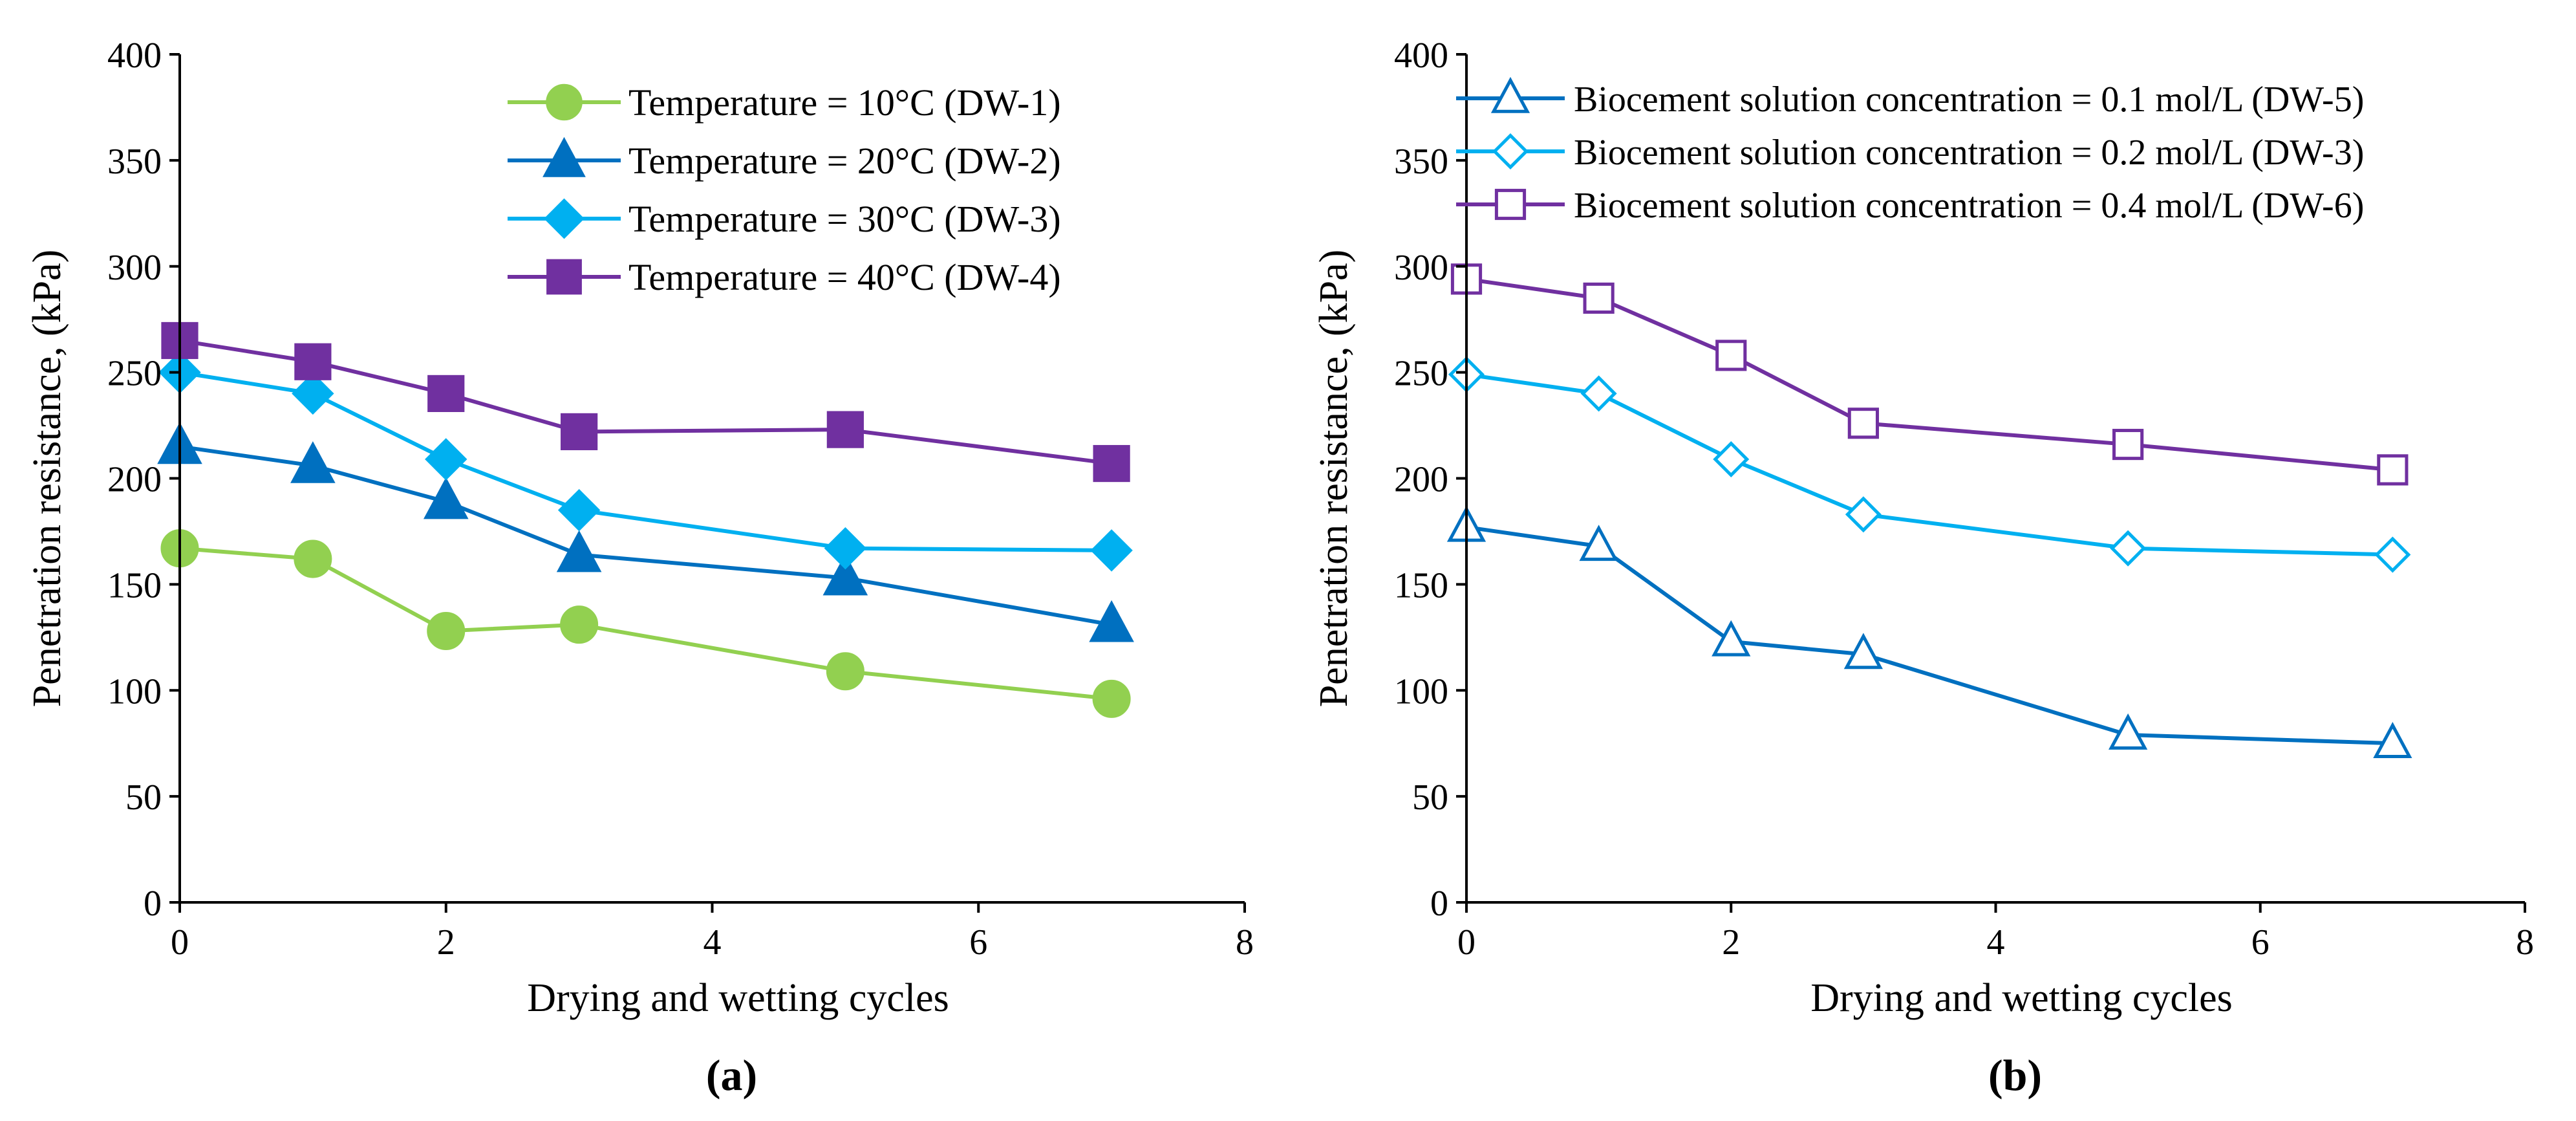 This screenshot has width=2576, height=1121. What do you see at coordinates (2015, 1075) in the screenshot?
I see `panel-label: (b)` at bounding box center [2015, 1075].